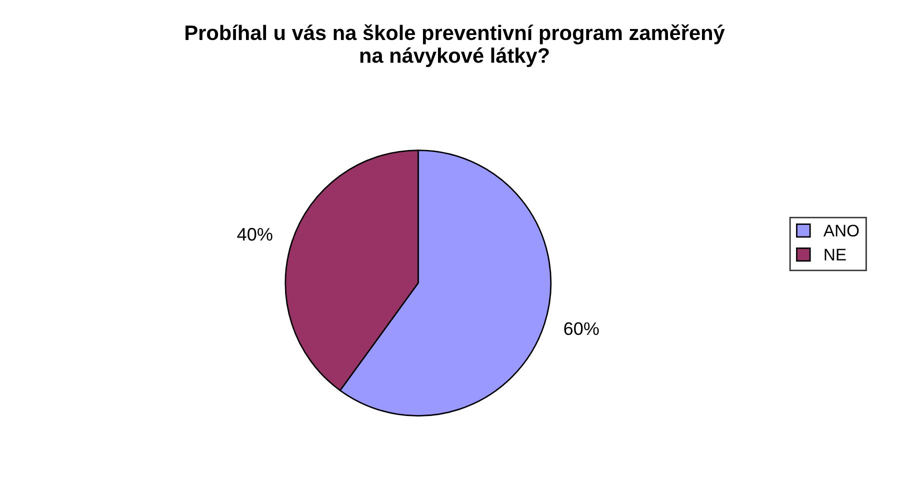  What do you see at coordinates (455, 46) in the screenshot?
I see `chart-title: Probíhal u vás na škole preventivní program zaměřený na návykové látky?` at bounding box center [455, 46].